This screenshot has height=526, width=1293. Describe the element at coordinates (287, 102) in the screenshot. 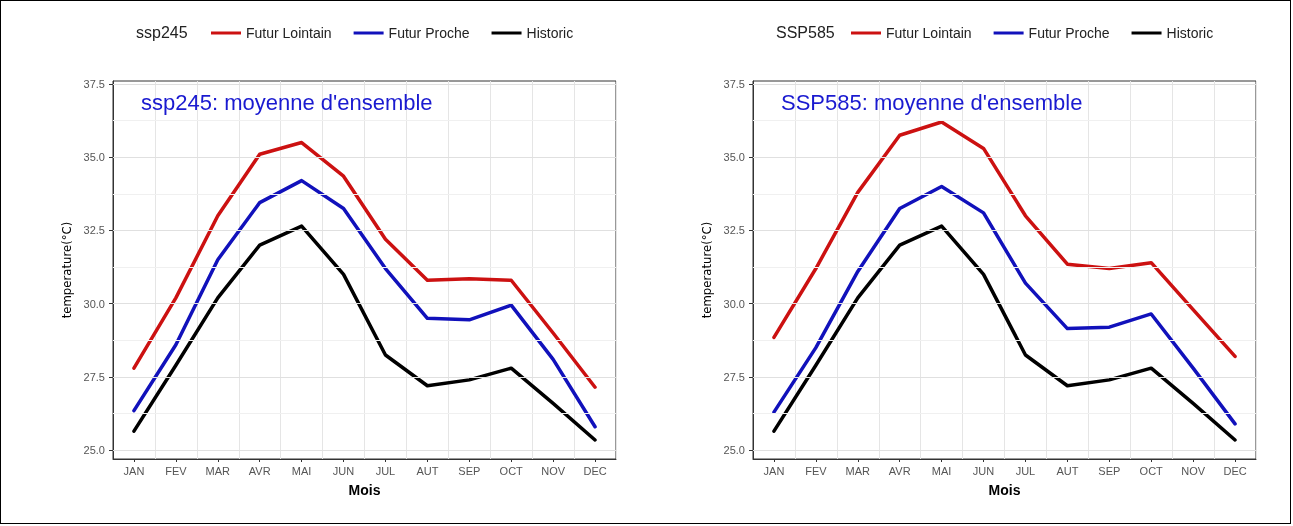

I see `annotation: ssp245: moyenne d'ensemble` at that location.